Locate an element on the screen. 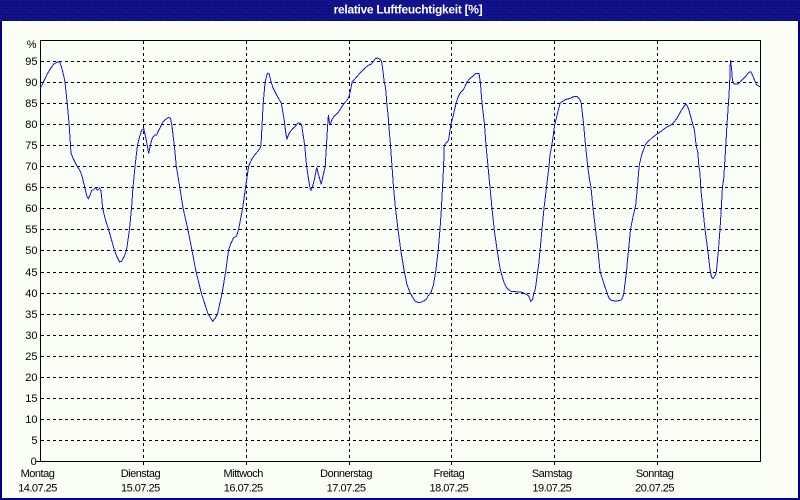 Image resolution: width=800 pixels, height=500 pixels. svg-text: 60 is located at coordinates (31, 209).